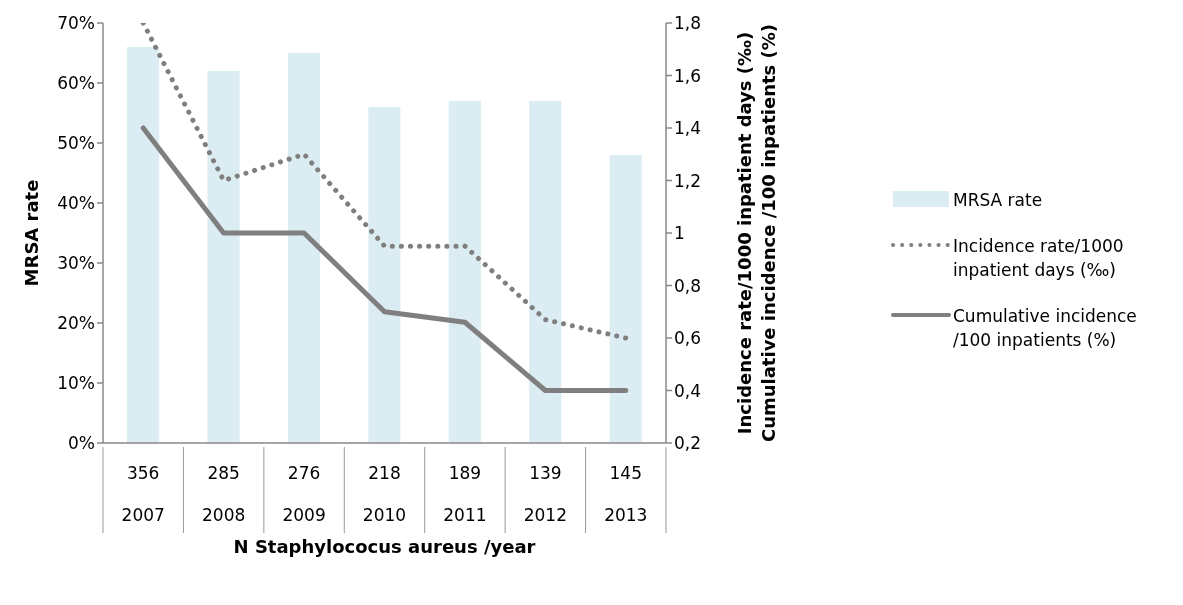 The width and height of the screenshot is (1183, 605). I want to click on category-table-frame: 276 2009, so click(294, 490).